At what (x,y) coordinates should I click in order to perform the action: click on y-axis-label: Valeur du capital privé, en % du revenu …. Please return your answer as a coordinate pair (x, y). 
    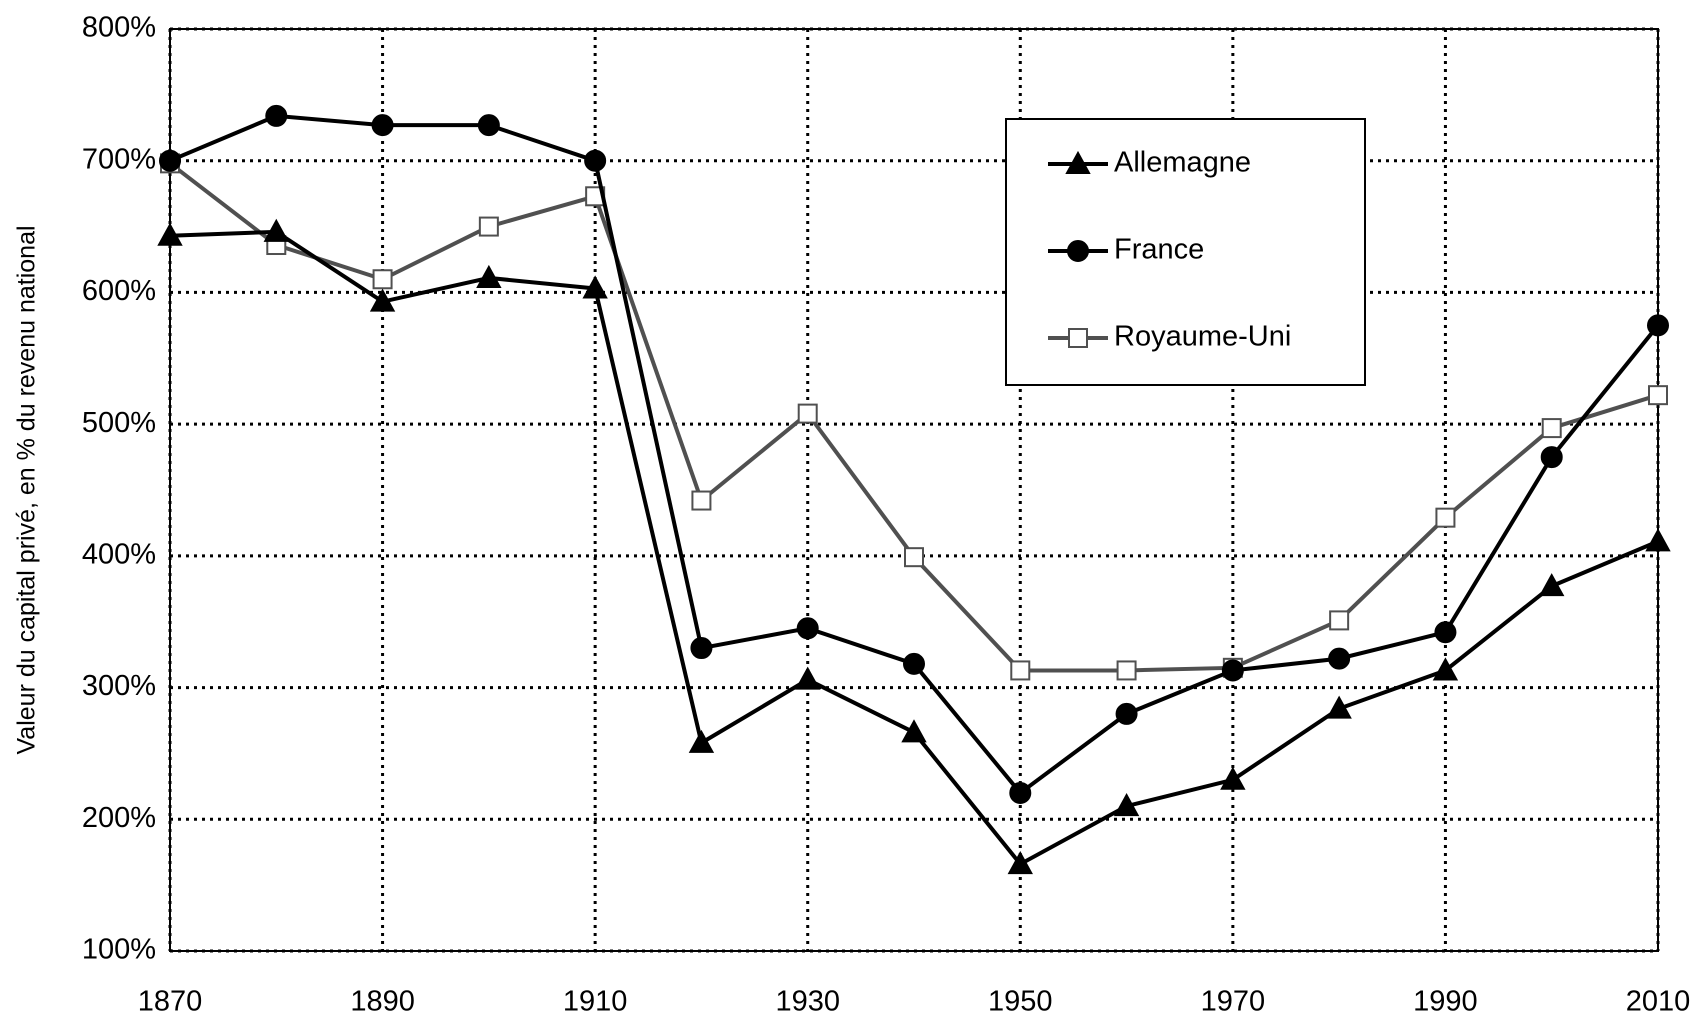
    Looking at the image, I should click on (27, 489).